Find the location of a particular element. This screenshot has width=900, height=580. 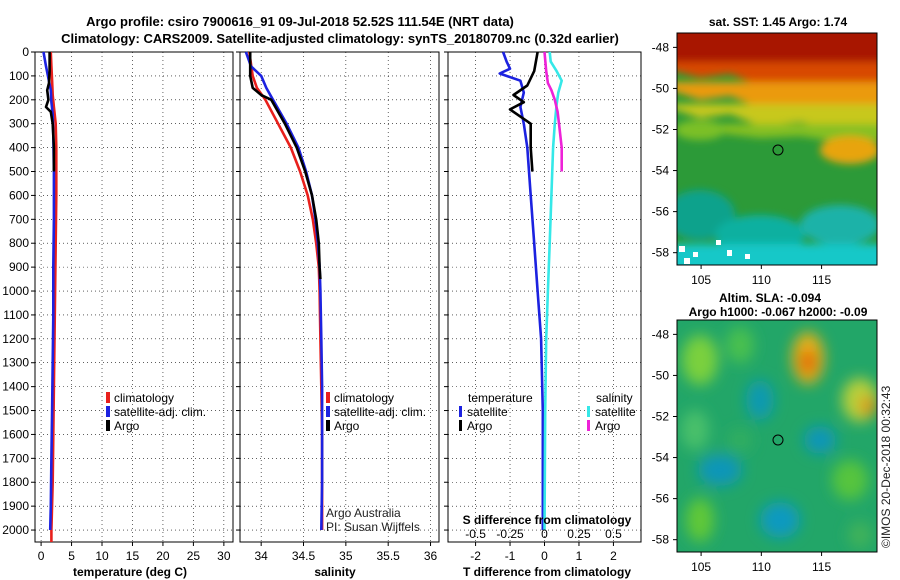

ytick-label-100: 100 is located at coordinates (19, 76).